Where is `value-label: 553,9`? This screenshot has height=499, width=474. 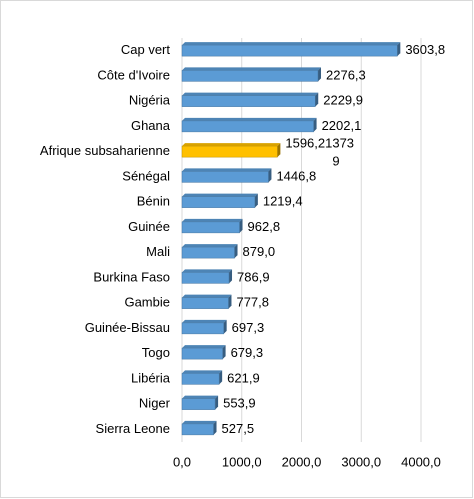 value-label: 553,9 is located at coordinates (239, 403).